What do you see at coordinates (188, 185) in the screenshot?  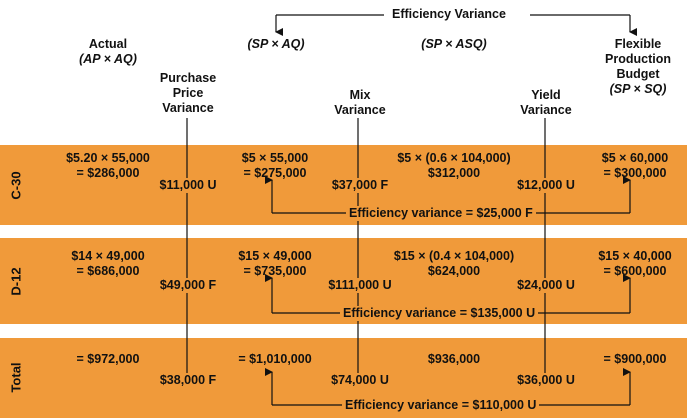 I see `c30-price-variance: $11,000 U` at bounding box center [188, 185].